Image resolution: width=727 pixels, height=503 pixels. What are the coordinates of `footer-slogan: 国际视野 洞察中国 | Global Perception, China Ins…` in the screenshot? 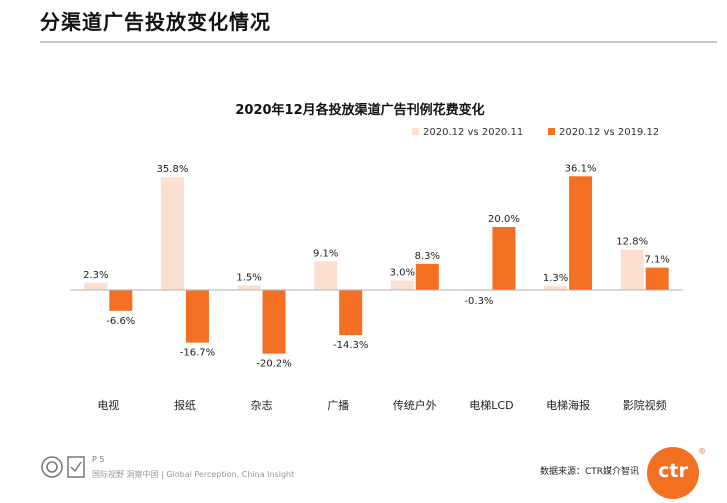 It's located at (193, 474).